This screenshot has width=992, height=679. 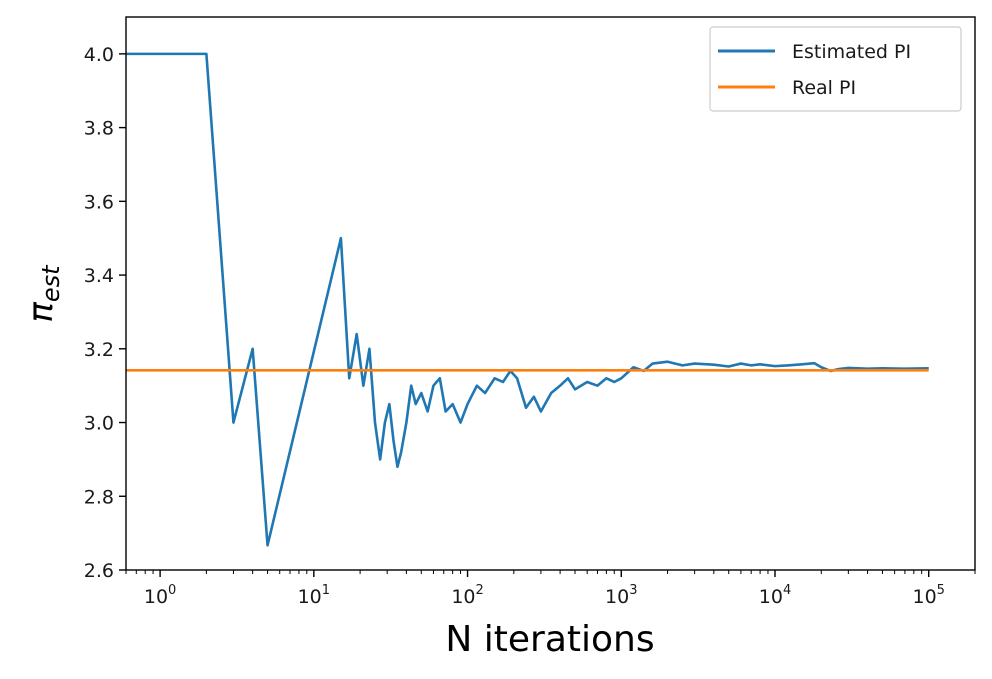 What do you see at coordinates (99, 129) in the screenshot?
I see `y-tick-label: 3.8` at bounding box center [99, 129].